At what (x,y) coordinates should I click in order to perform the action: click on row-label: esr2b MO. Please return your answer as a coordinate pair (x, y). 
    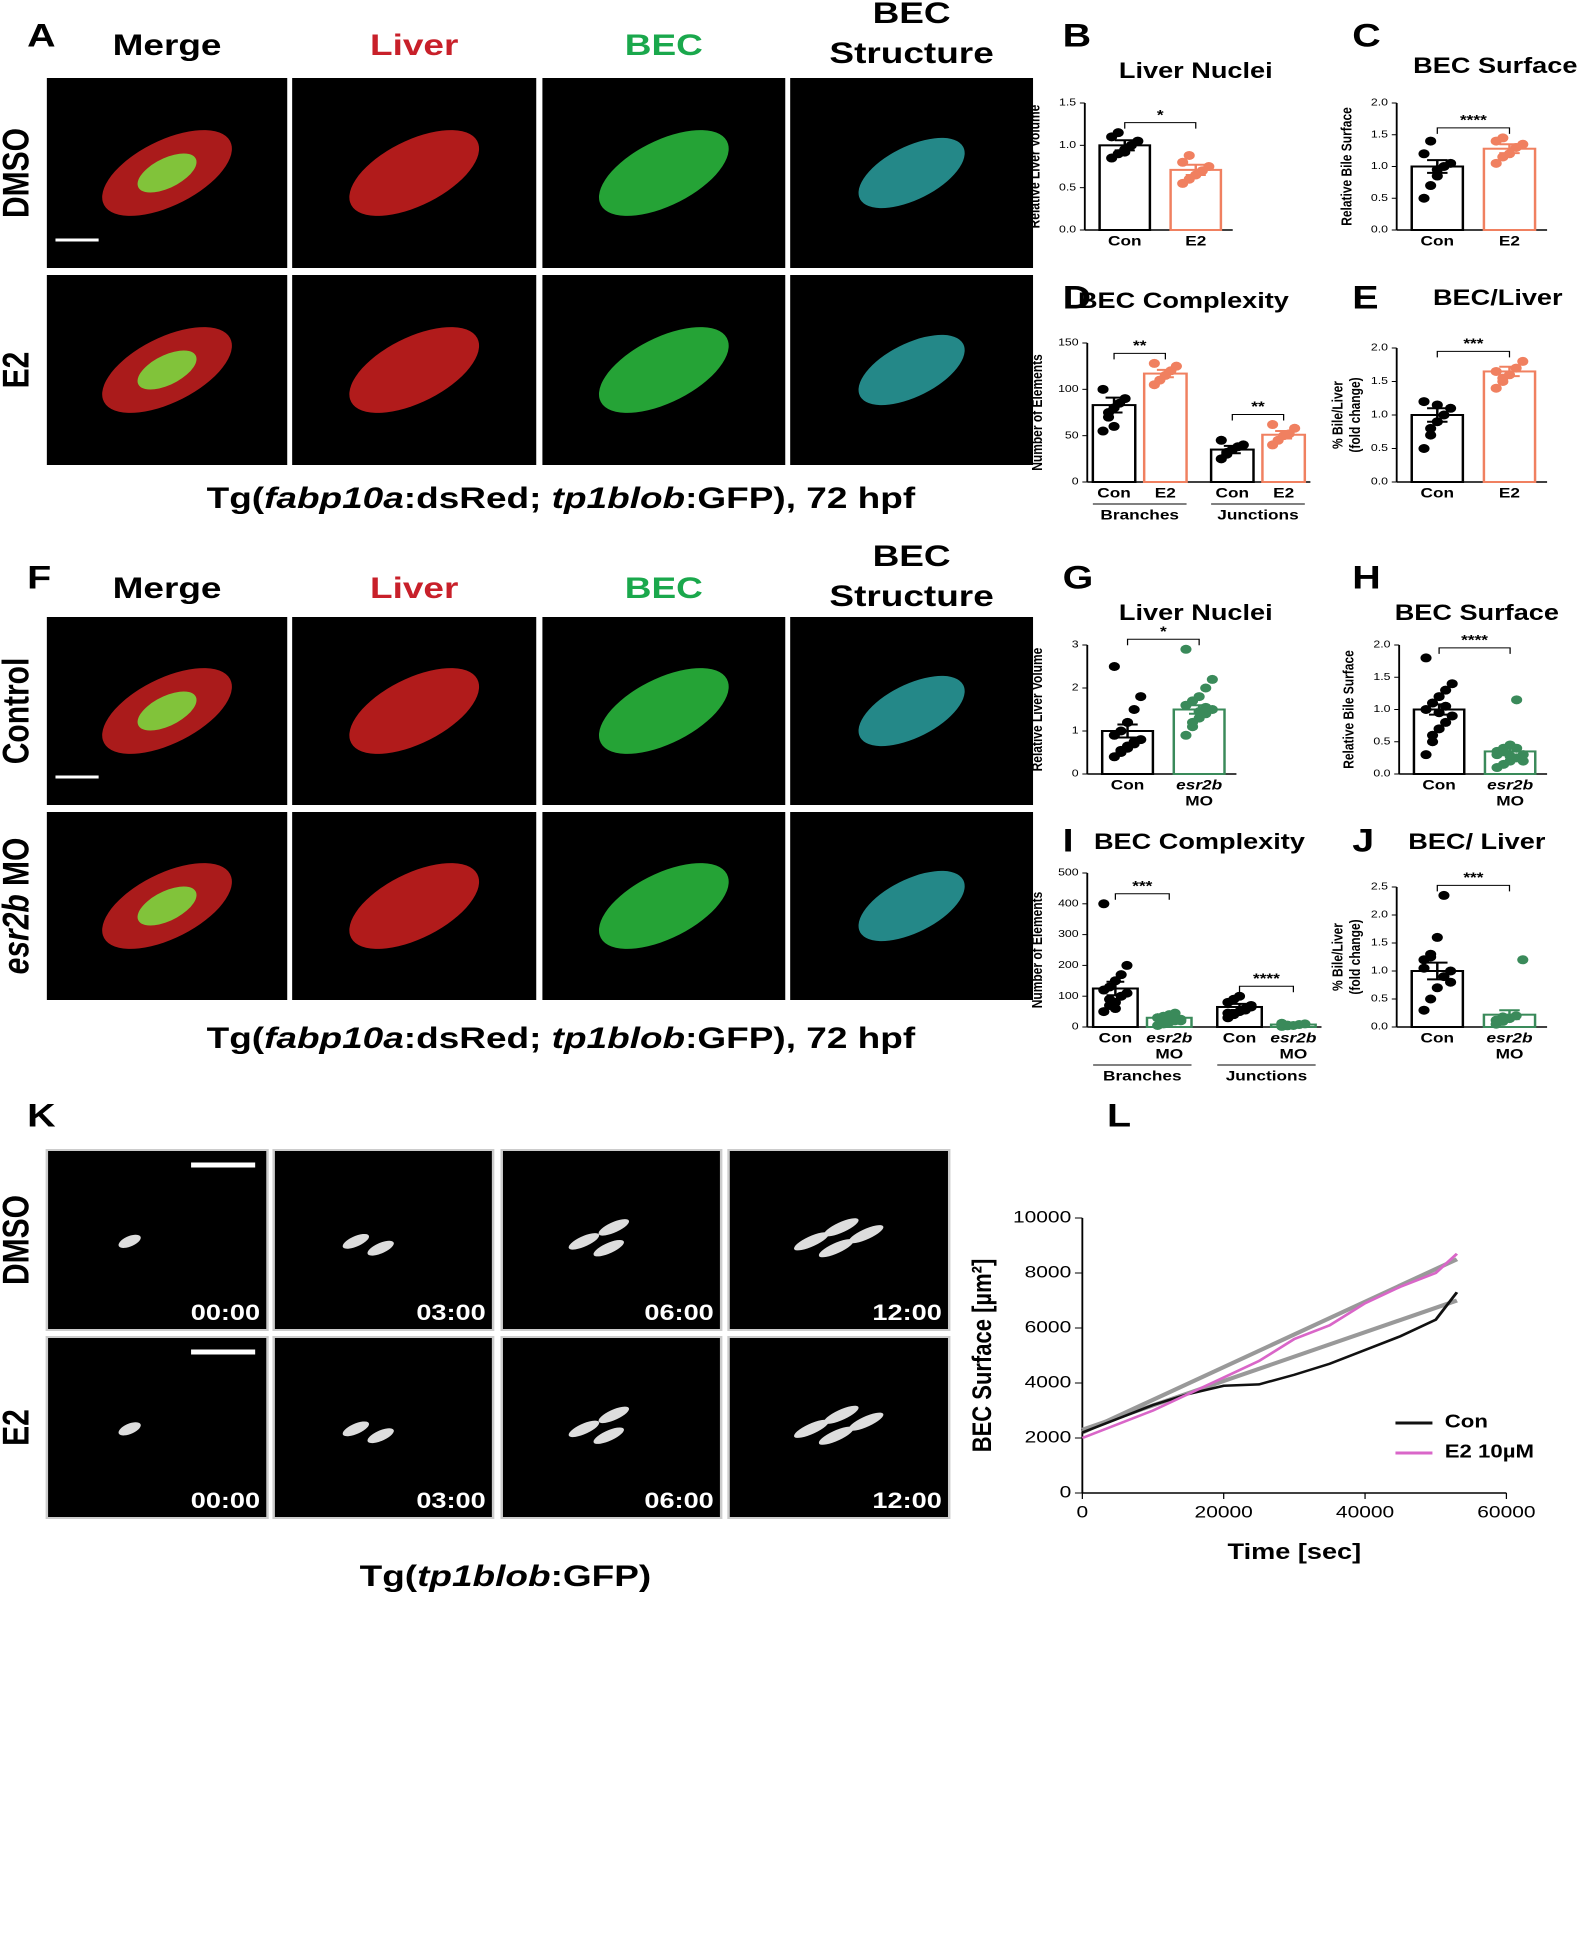
    Looking at the image, I should click on (18, 906).